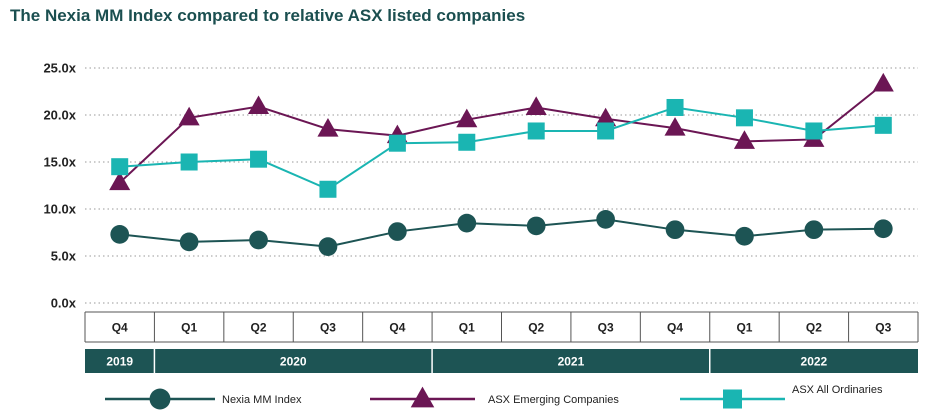  What do you see at coordinates (203, 399) in the screenshot?
I see `legend-item: Nexia MM Index` at bounding box center [203, 399].